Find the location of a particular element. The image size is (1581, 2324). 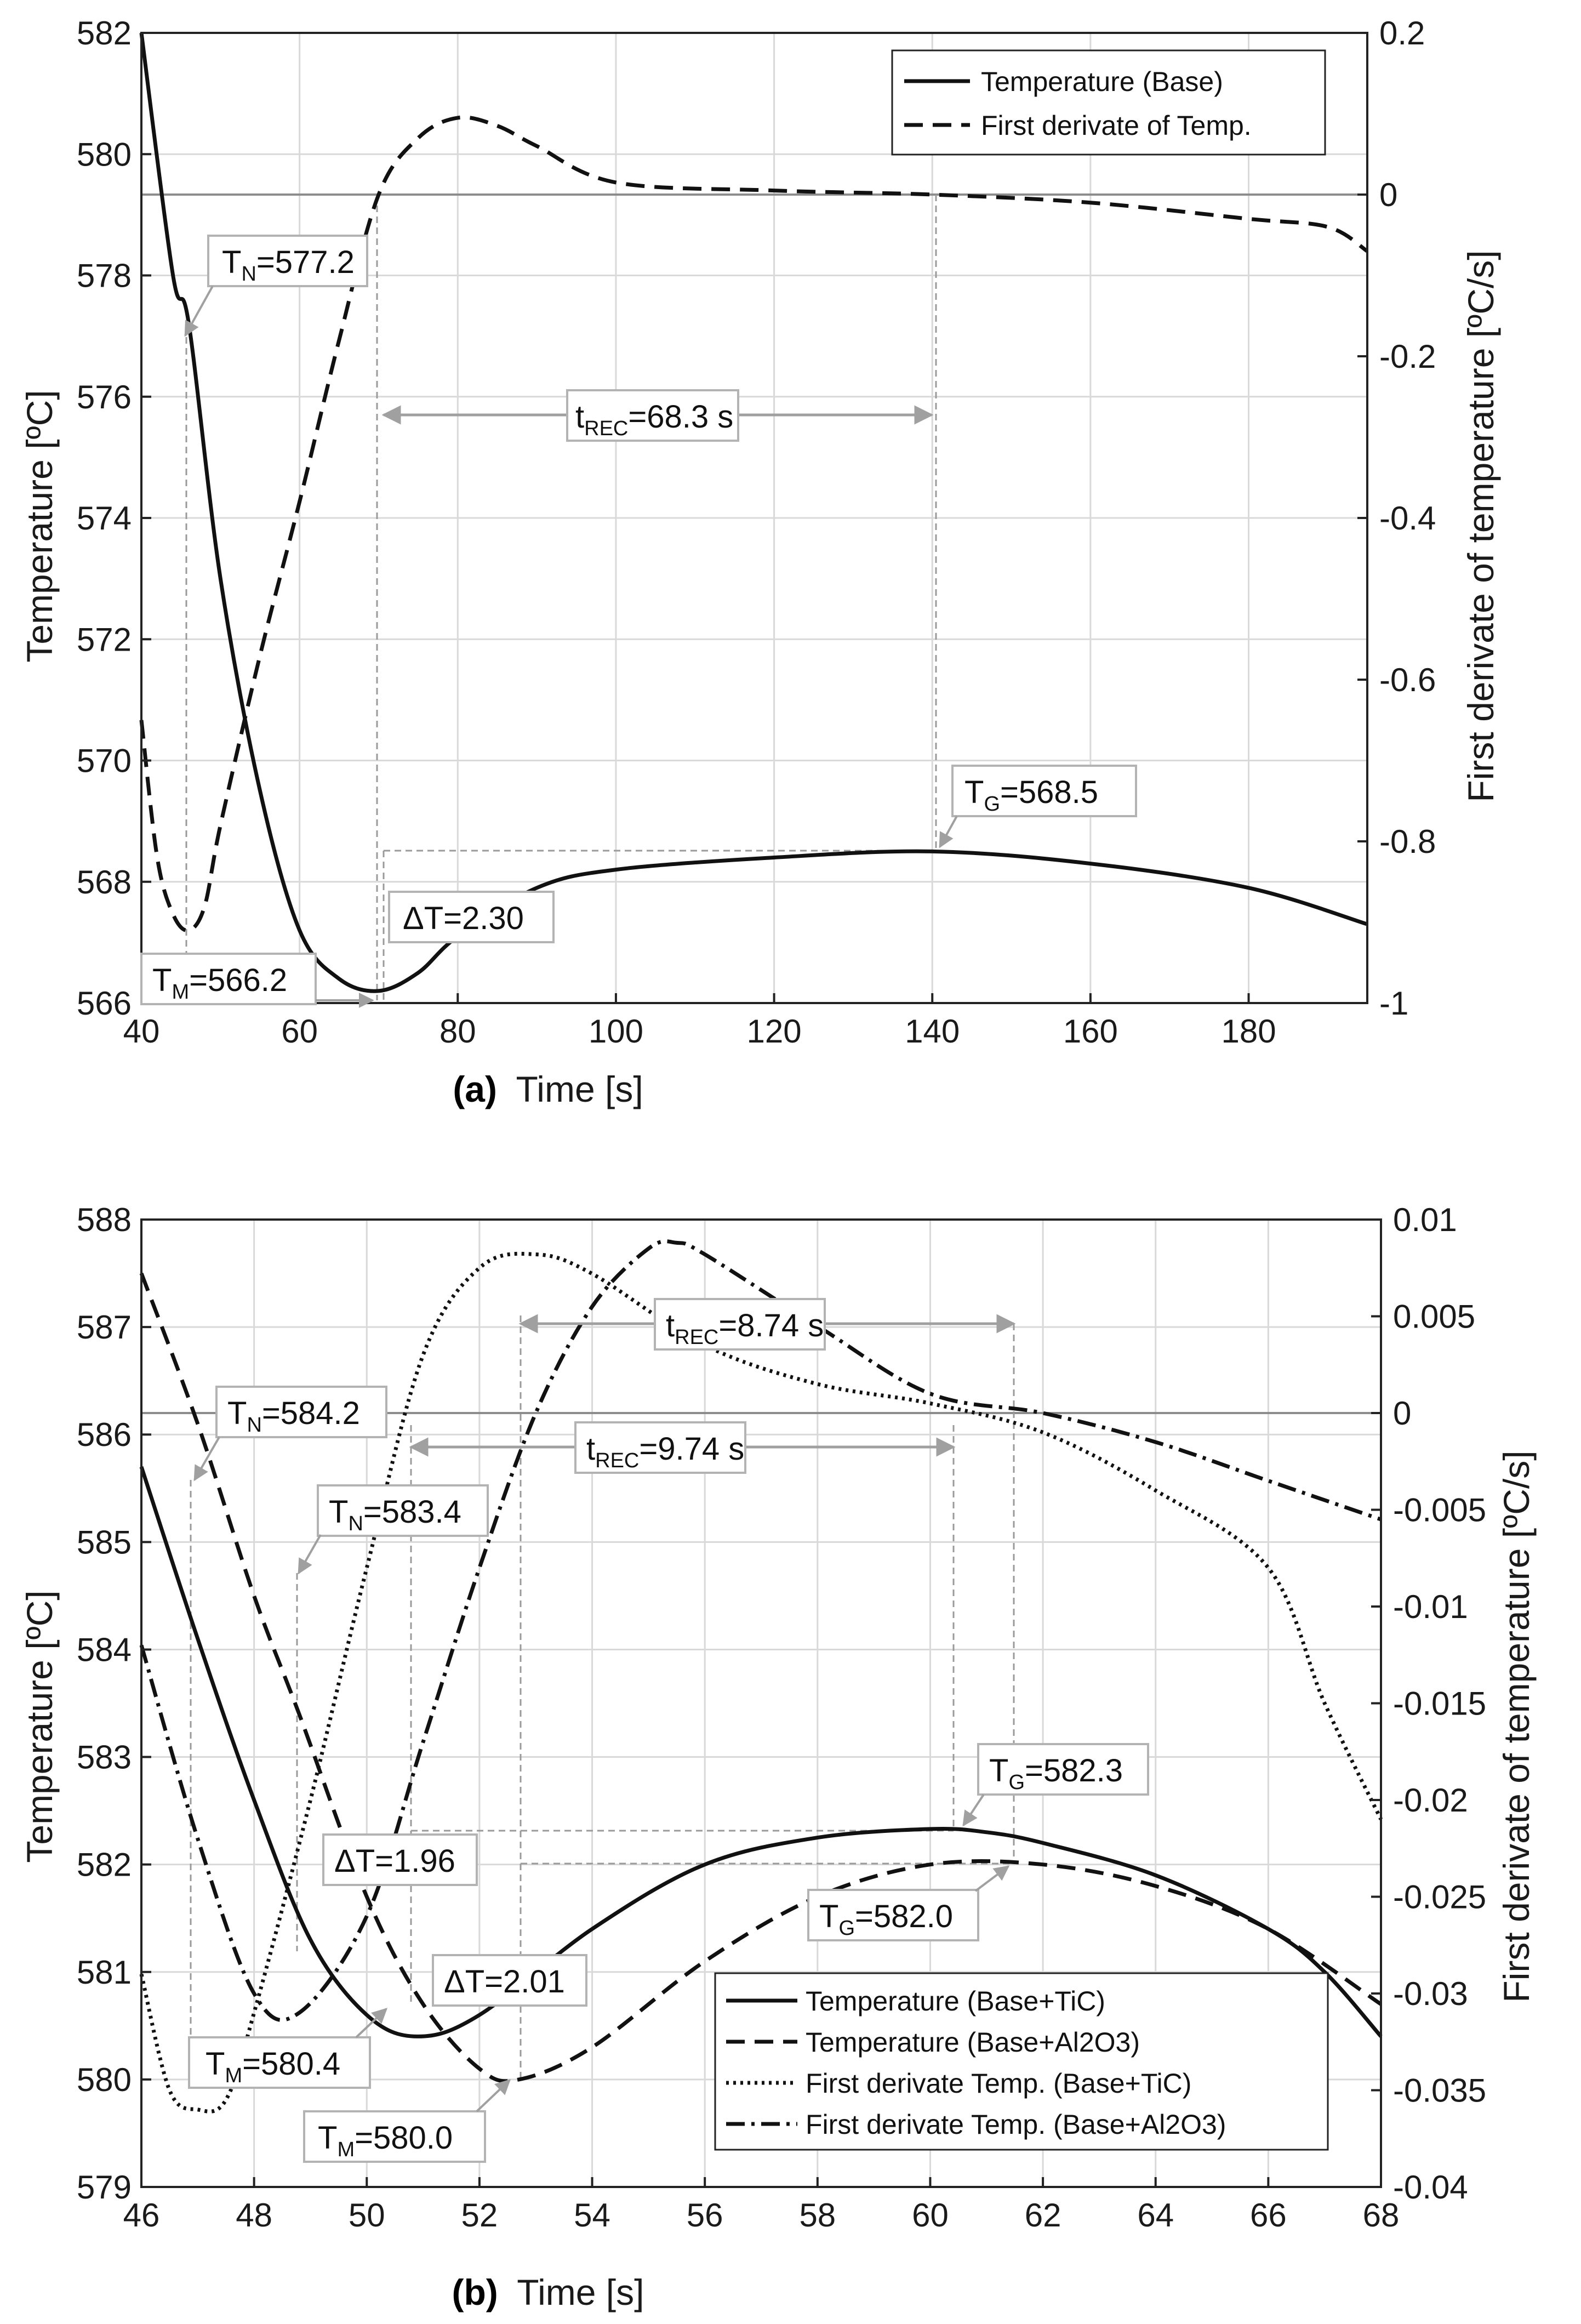

y2-tick-label: -0.01 is located at coordinates (1430, 1607).